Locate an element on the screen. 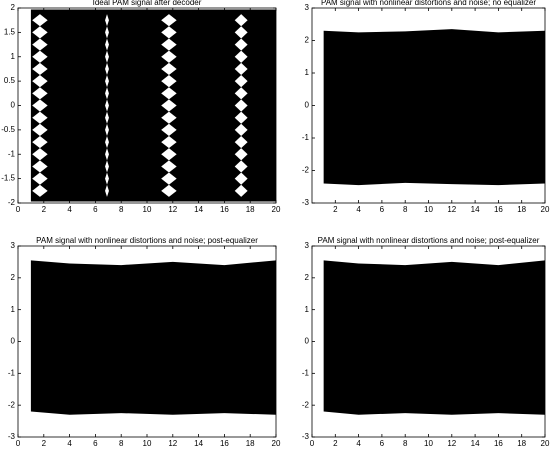 The height and width of the screenshot is (450, 550). signal-band is located at coordinates (434, 107).